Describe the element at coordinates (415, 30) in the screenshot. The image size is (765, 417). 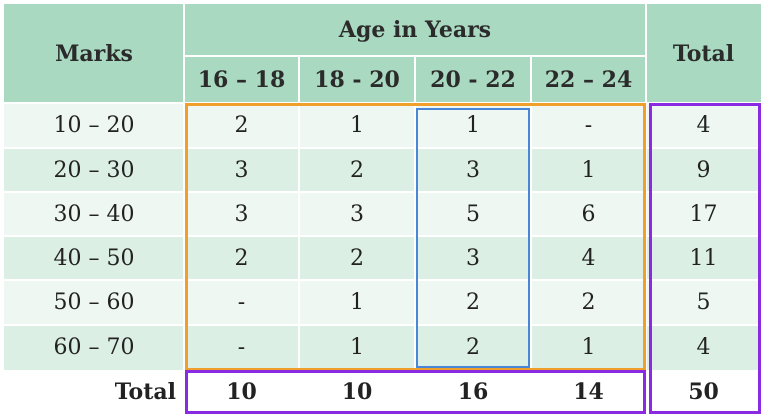
I see `age-group-header: Age in Years` at that location.